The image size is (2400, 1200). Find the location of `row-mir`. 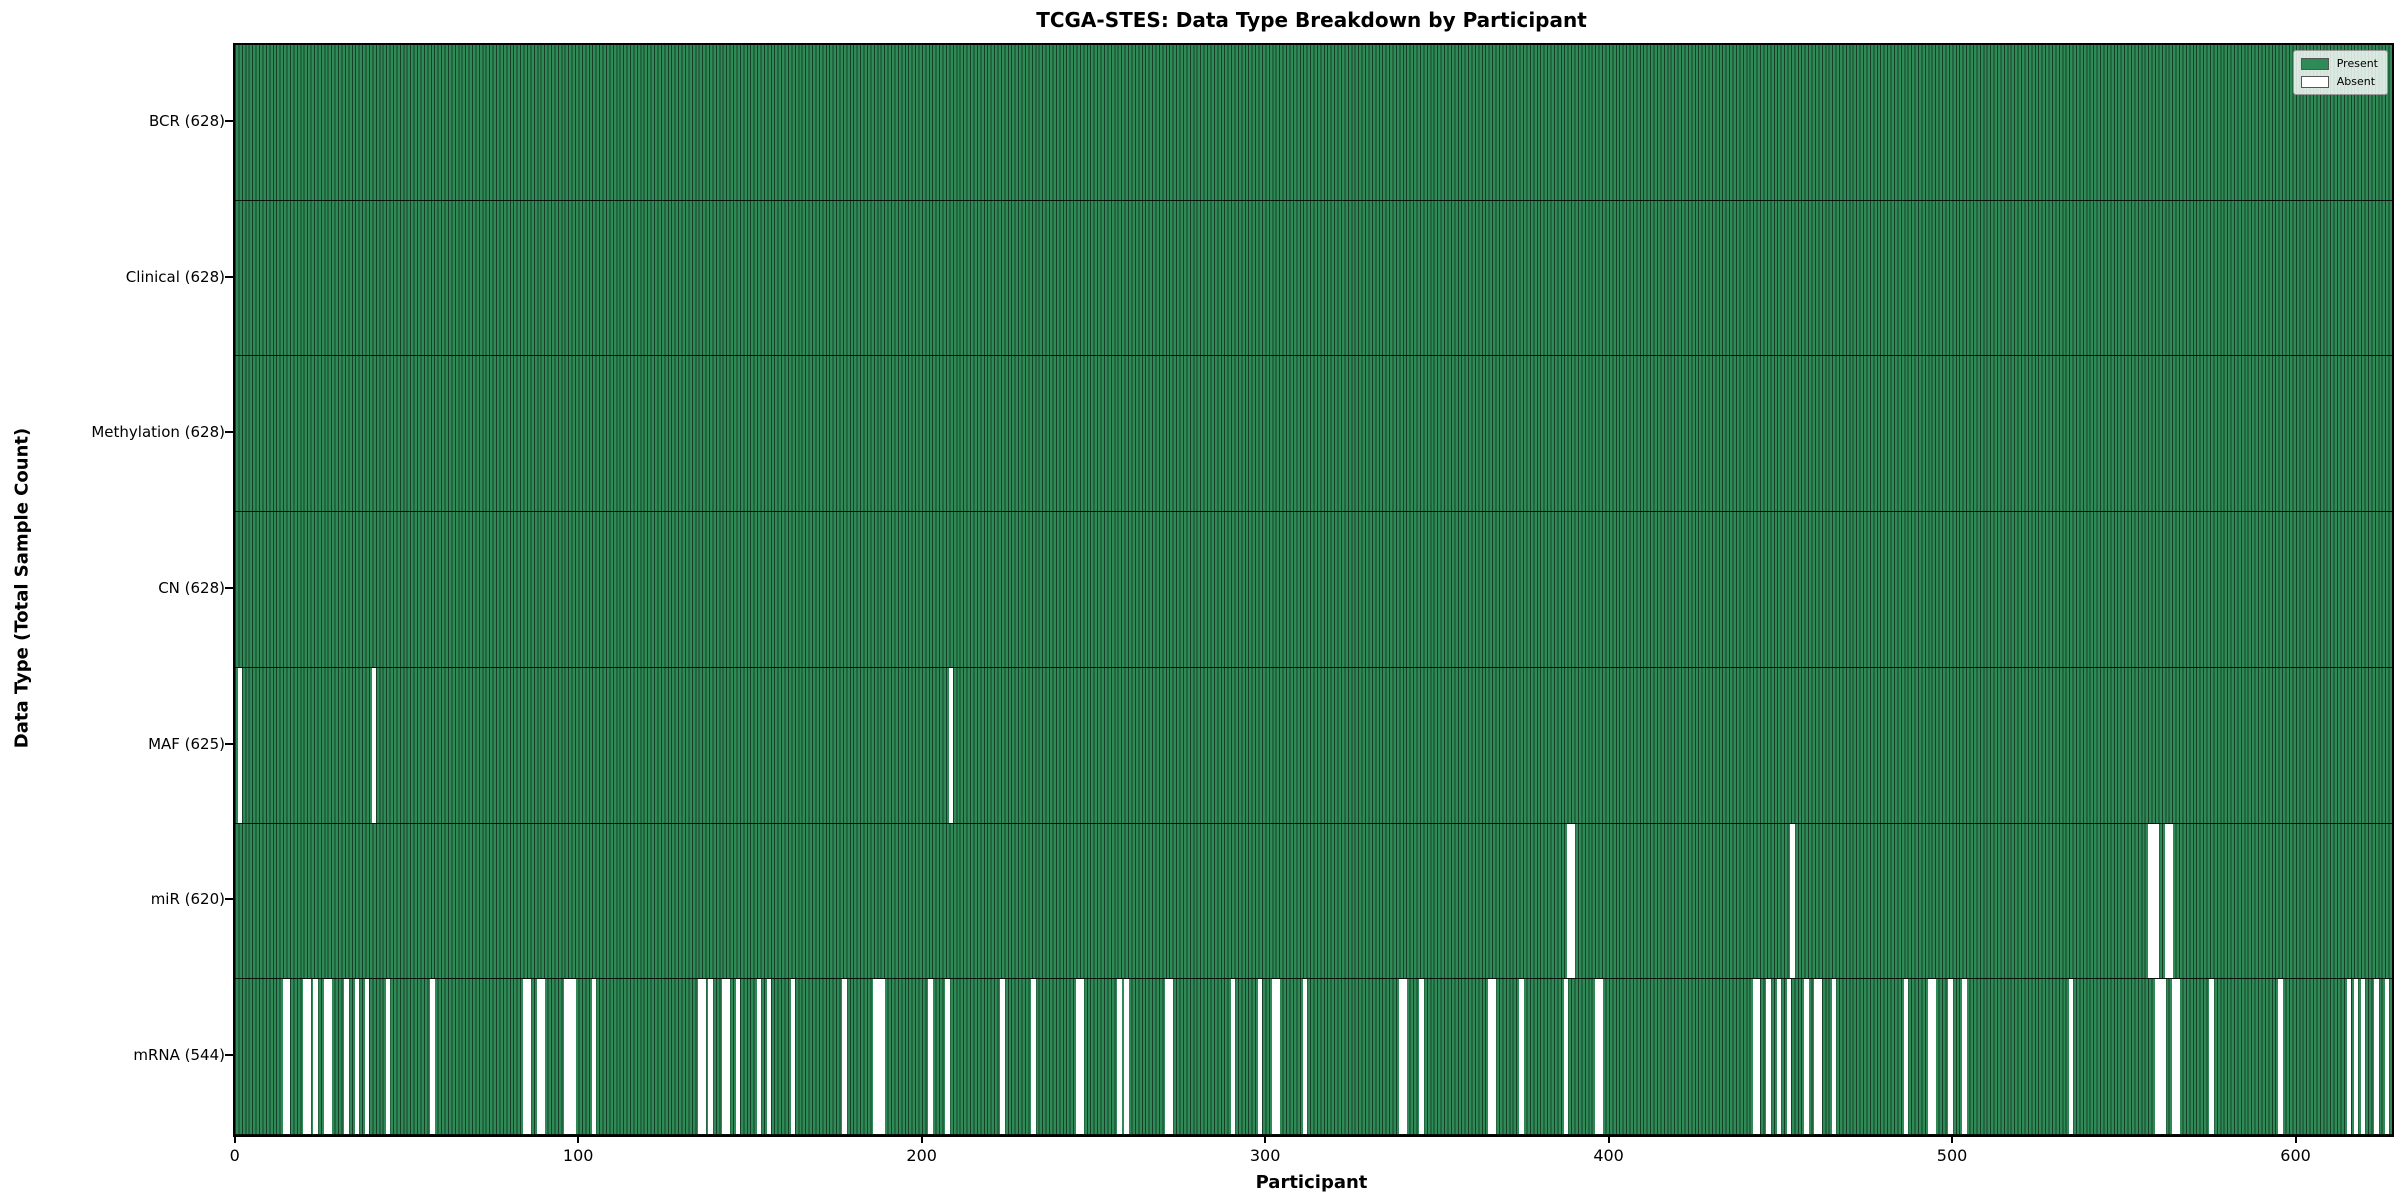

row-mir is located at coordinates (1313, 901).